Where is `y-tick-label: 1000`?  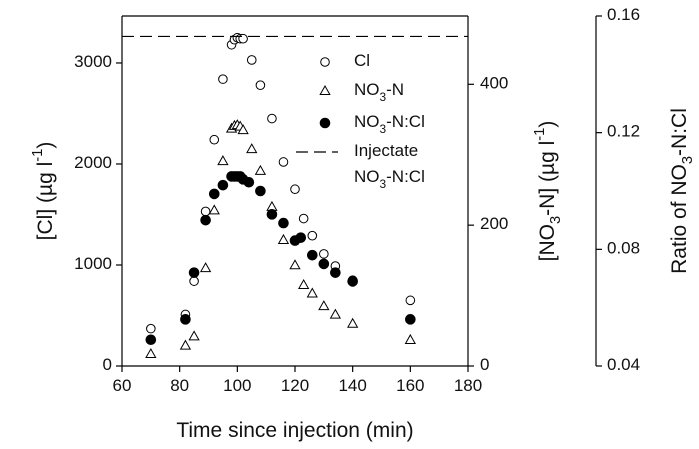 y-tick-label: 1000 is located at coordinates (93, 263).